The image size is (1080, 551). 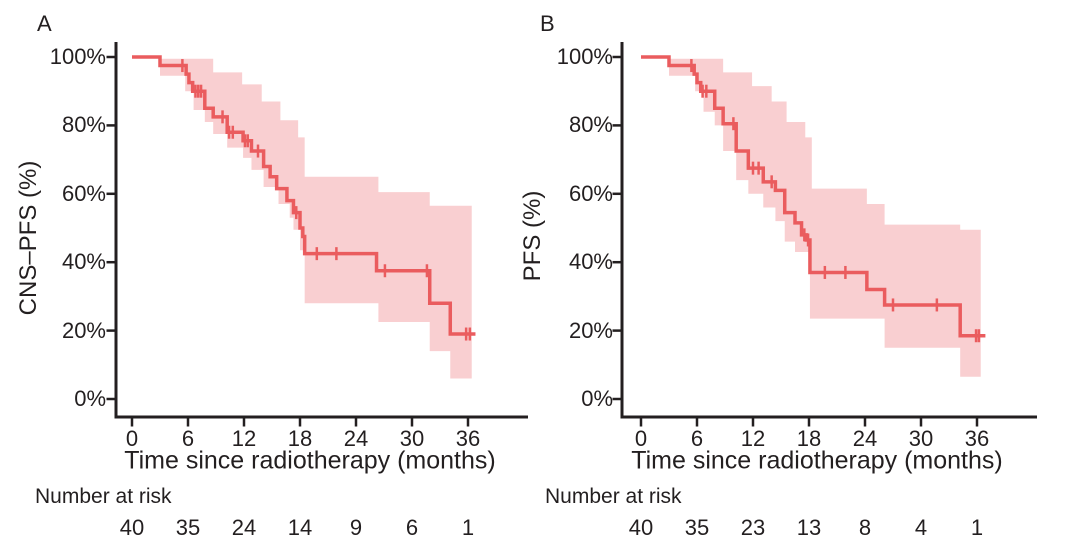 I want to click on panel-b-risk-count: 13, so click(x=809, y=527).